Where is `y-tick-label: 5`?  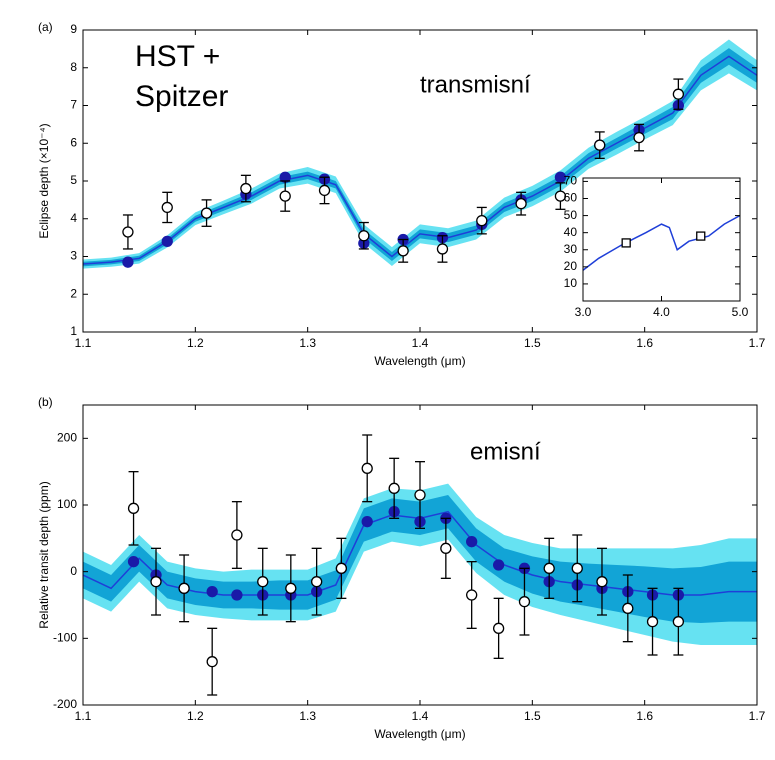 y-tick-label: 5 is located at coordinates (73, 180).